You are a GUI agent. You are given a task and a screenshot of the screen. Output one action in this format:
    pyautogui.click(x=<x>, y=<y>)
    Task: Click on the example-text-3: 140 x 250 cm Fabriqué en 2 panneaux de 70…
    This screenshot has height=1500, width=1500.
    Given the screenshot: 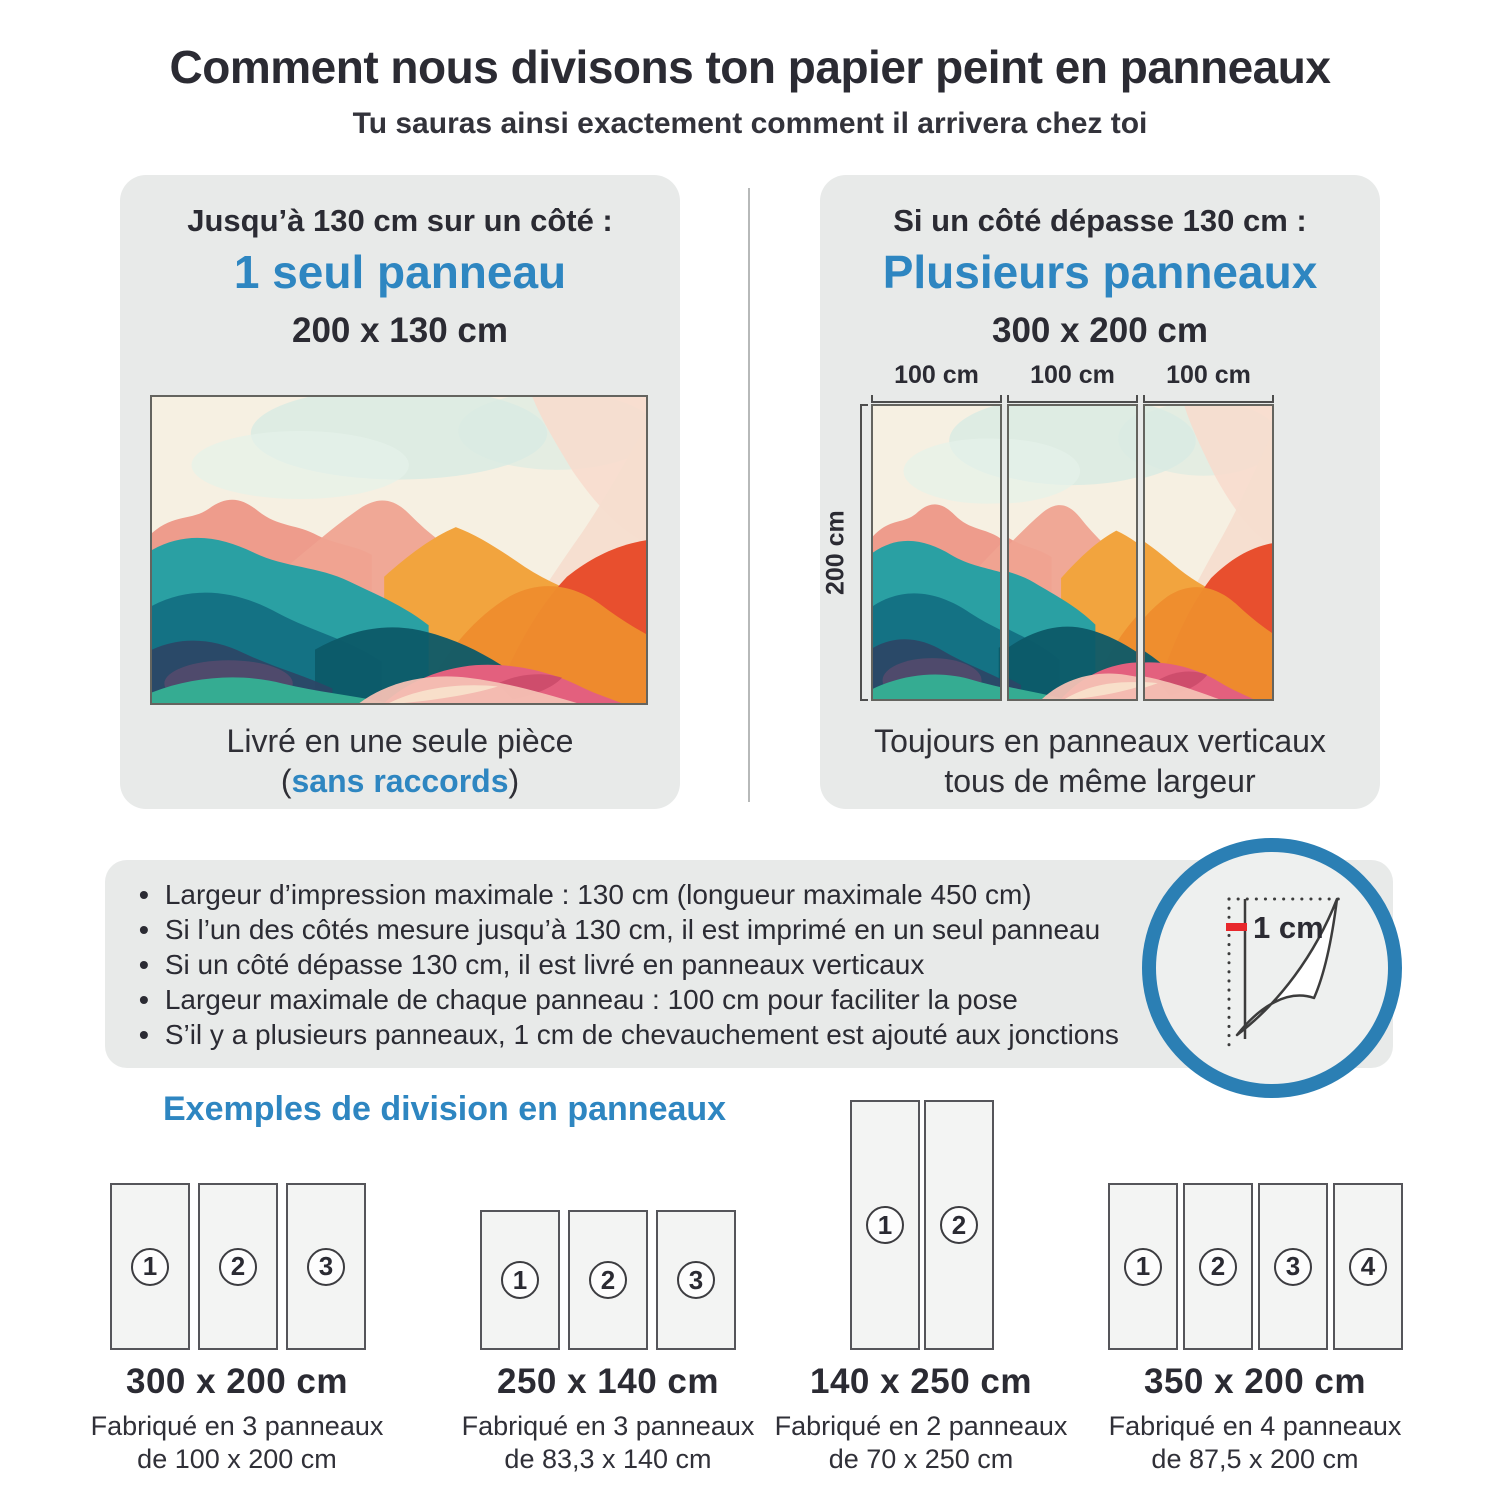 What is the action you would take?
    pyautogui.click(x=921, y=1419)
    